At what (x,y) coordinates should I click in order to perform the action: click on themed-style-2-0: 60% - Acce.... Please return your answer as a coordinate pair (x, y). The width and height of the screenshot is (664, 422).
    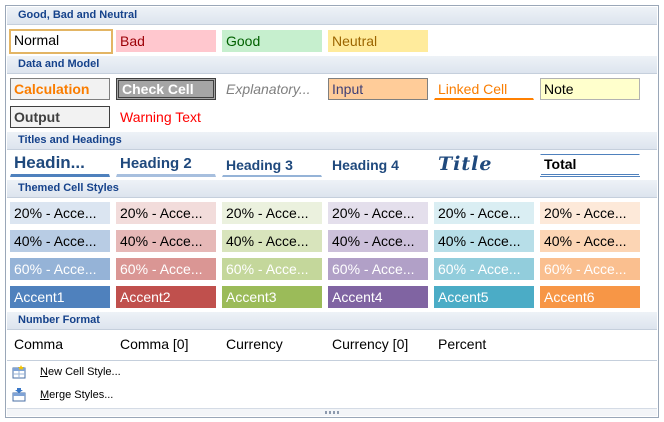
    Looking at the image, I should click on (60, 269).